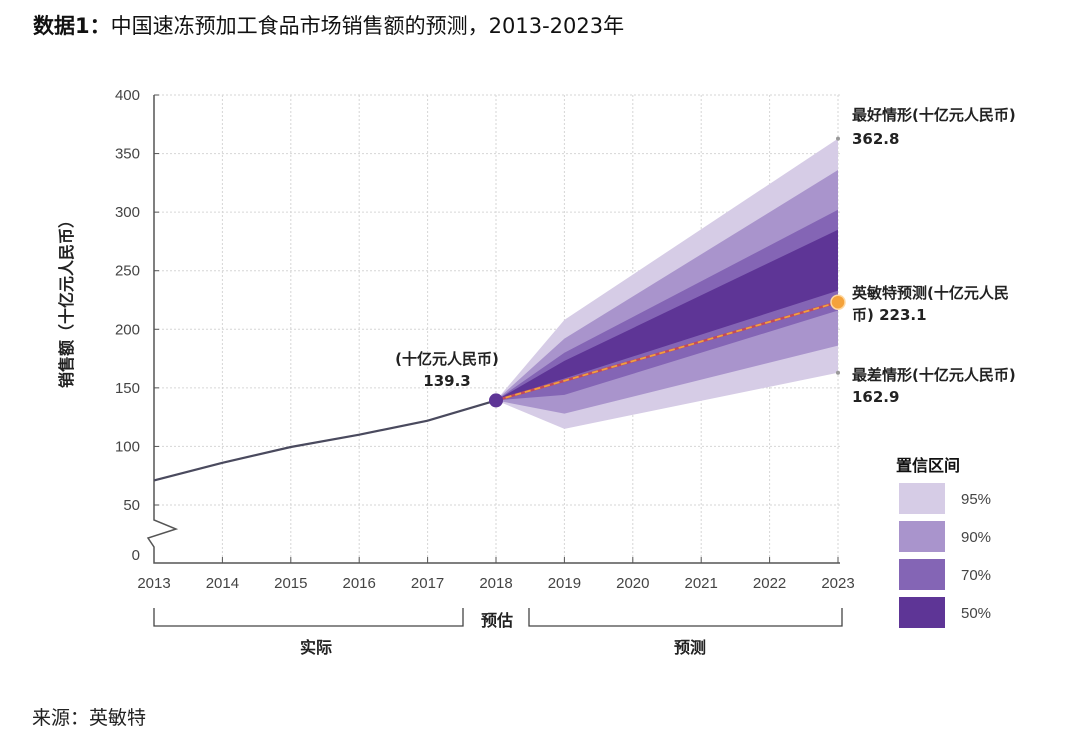 The height and width of the screenshot is (737, 1080). I want to click on legend-label: 50%, so click(976, 613).